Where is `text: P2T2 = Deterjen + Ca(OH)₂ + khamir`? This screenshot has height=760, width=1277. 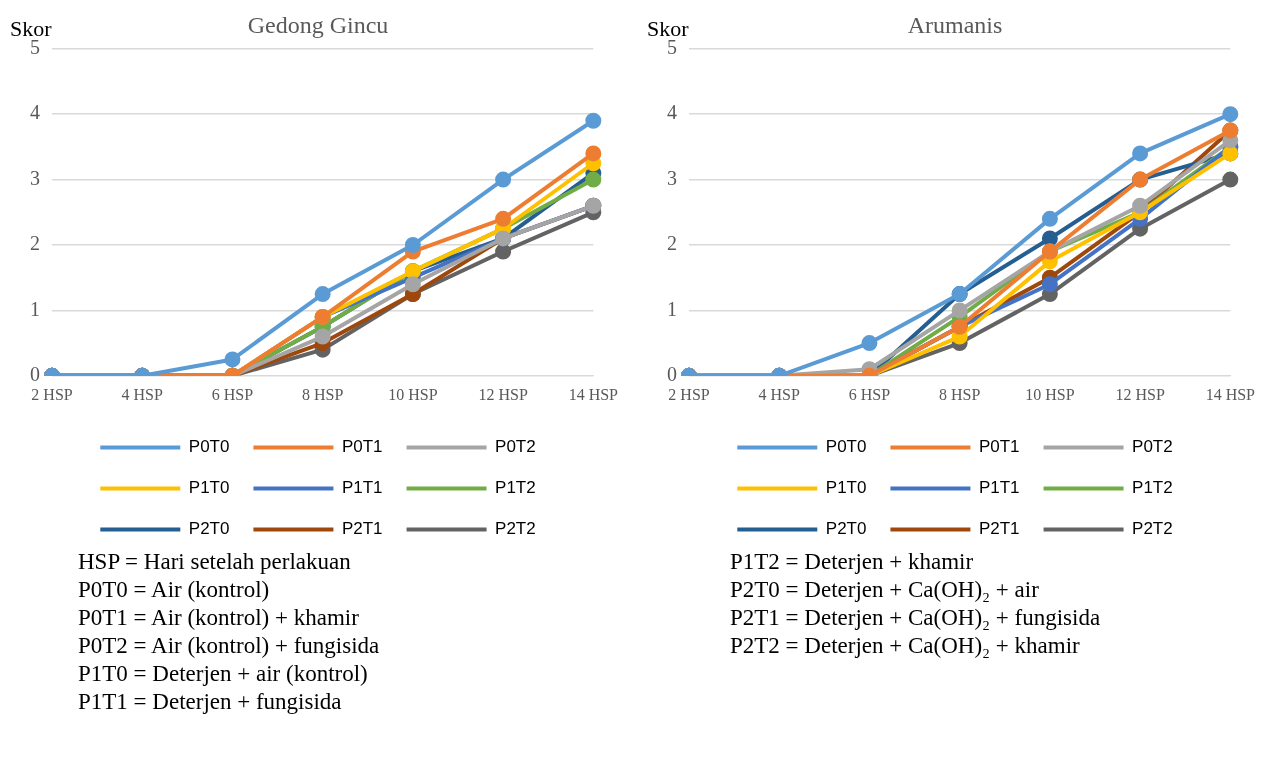
text: P2T2 = Deterjen + Ca(OH)₂ + khamir is located at coordinates (905, 646).